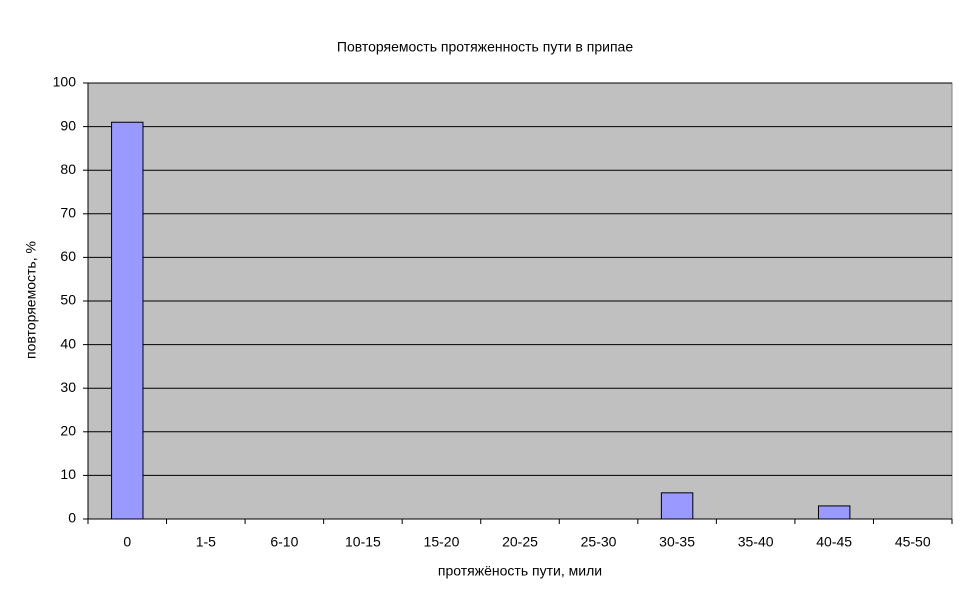  What do you see at coordinates (68, 343) in the screenshot?
I see `y-tick-label: 40` at bounding box center [68, 343].